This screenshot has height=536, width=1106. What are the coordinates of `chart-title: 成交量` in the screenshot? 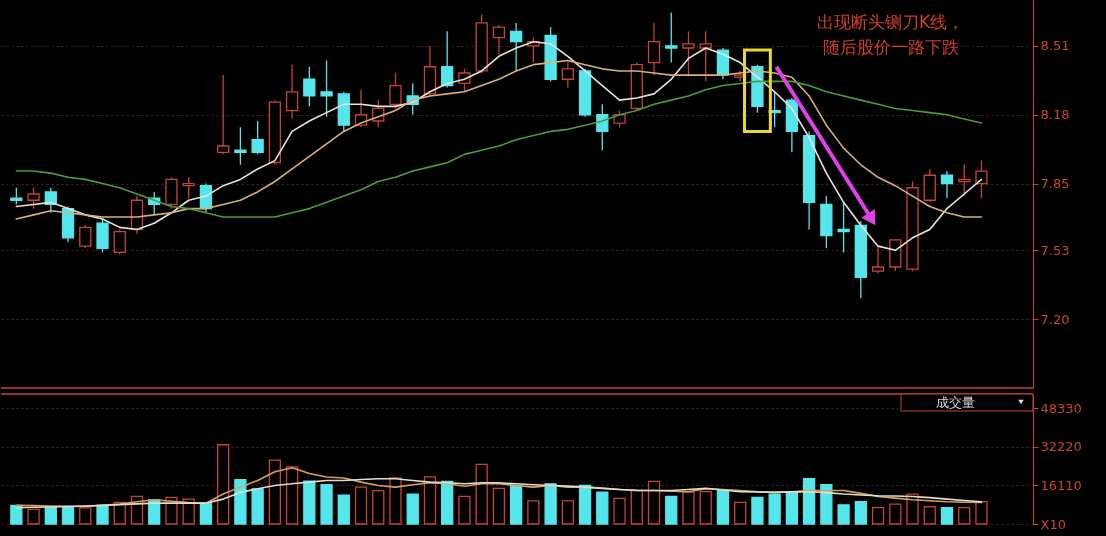 It's located at (955, 402).